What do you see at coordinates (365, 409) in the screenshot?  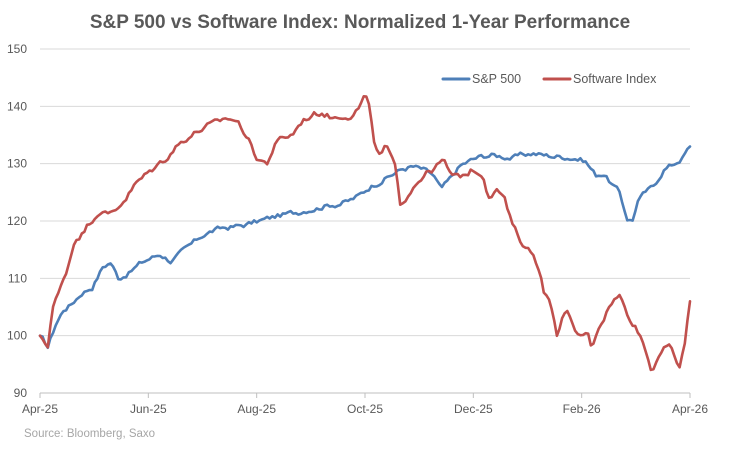 I see `x-tick-label: Oct-25` at bounding box center [365, 409].